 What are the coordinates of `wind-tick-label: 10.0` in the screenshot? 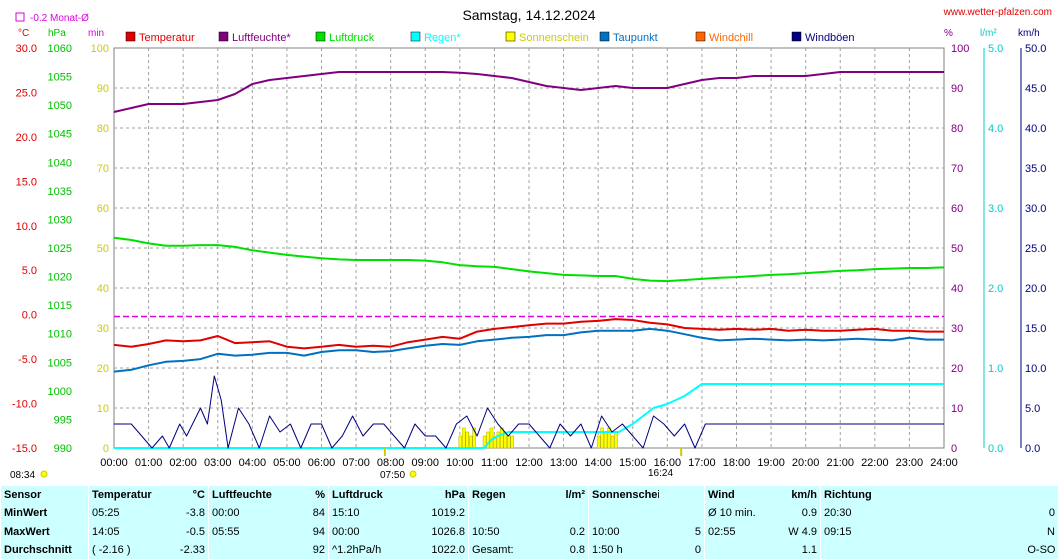 It's located at (1035, 369).